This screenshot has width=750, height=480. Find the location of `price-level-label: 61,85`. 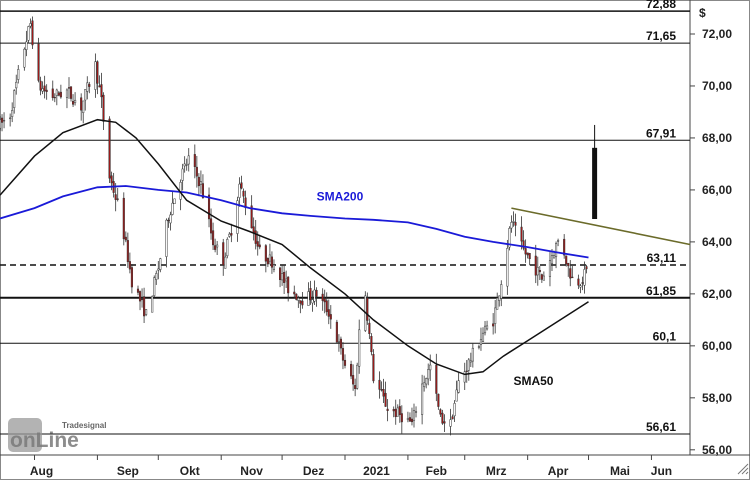

price-level-label: 61,85 is located at coordinates (661, 291).